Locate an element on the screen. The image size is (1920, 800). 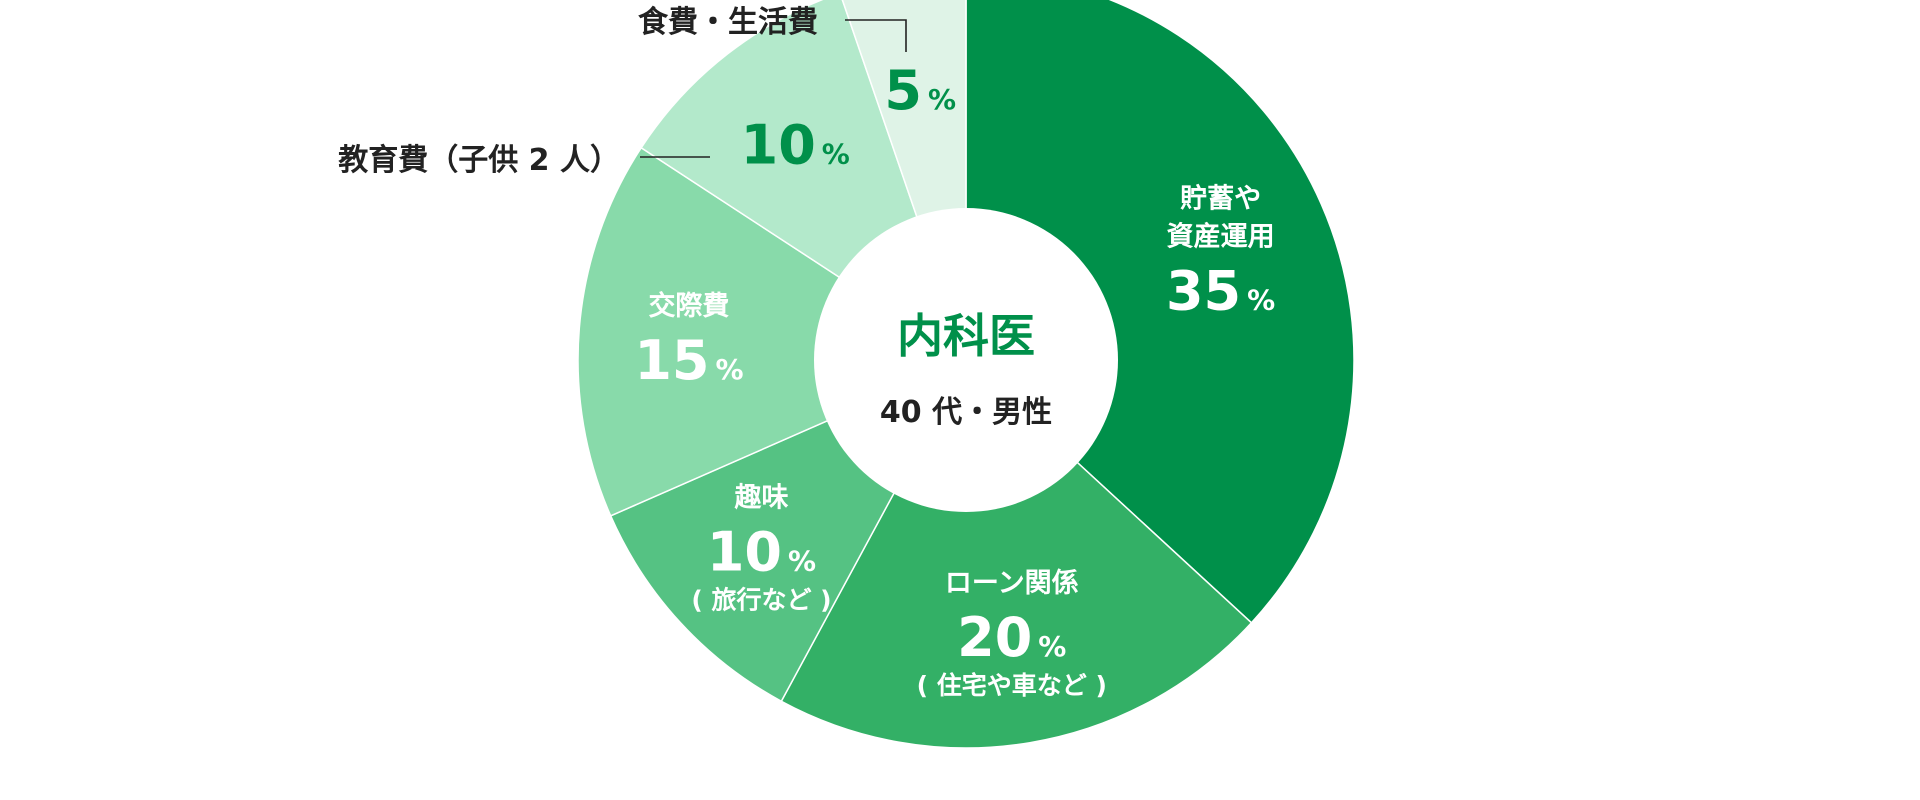
slice-value-number-5: 5 is located at coordinates (903, 90).